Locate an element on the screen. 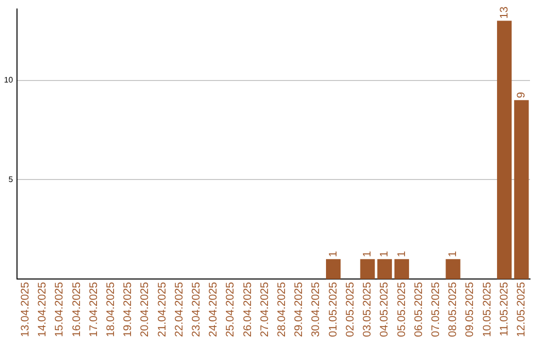 This screenshot has height=340, width=540. x-tick-label: 05.05.2025 is located at coordinates (402, 310).